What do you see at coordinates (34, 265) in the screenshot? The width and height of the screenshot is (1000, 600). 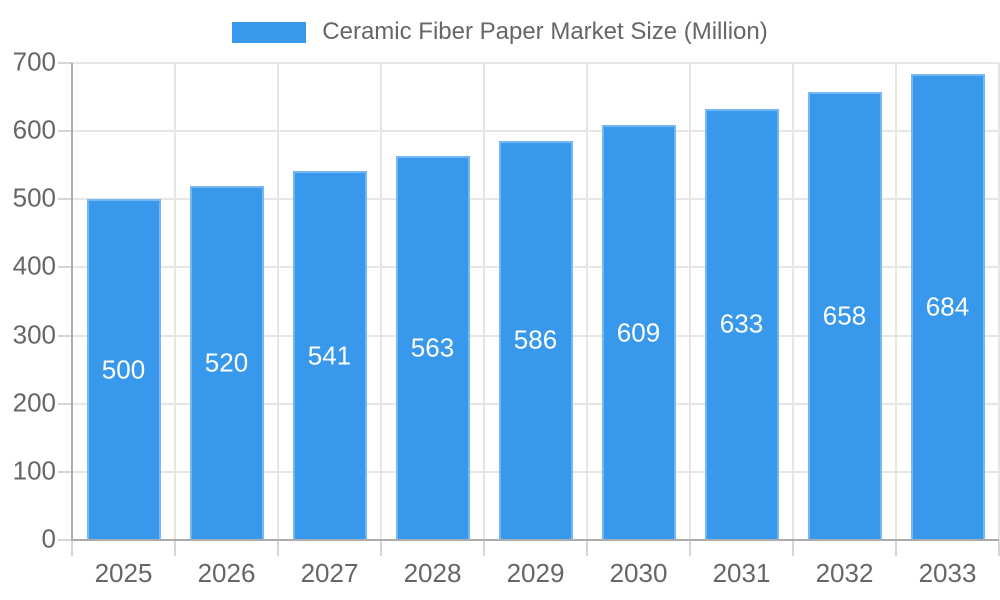 I see `y-axis-tick-label: 400` at bounding box center [34, 265].